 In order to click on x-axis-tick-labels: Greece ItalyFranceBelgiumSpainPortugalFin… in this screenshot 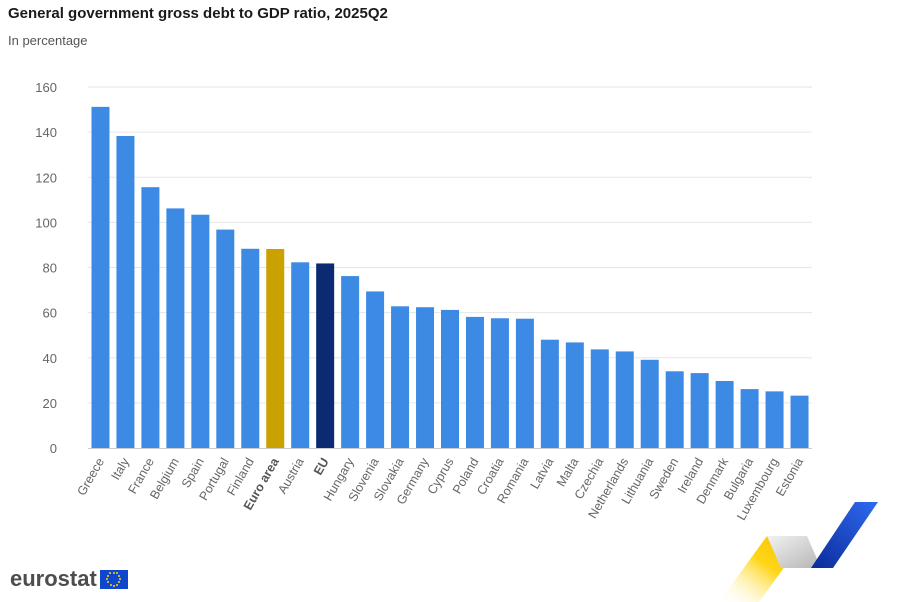, I will do `click(440, 489)`.